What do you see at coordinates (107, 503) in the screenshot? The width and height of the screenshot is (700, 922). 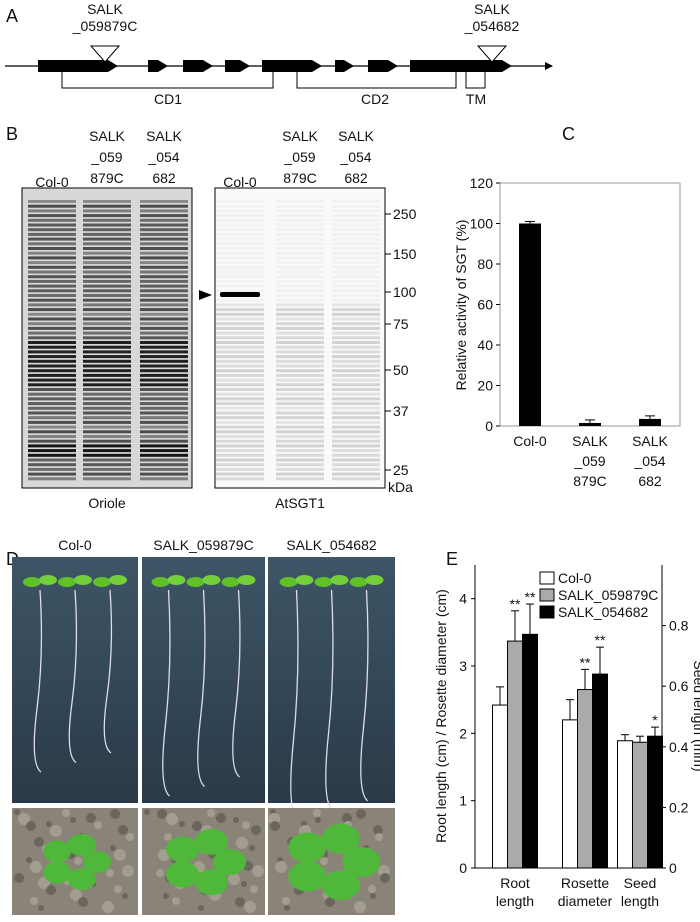 I see `gel-label: Oriole` at bounding box center [107, 503].